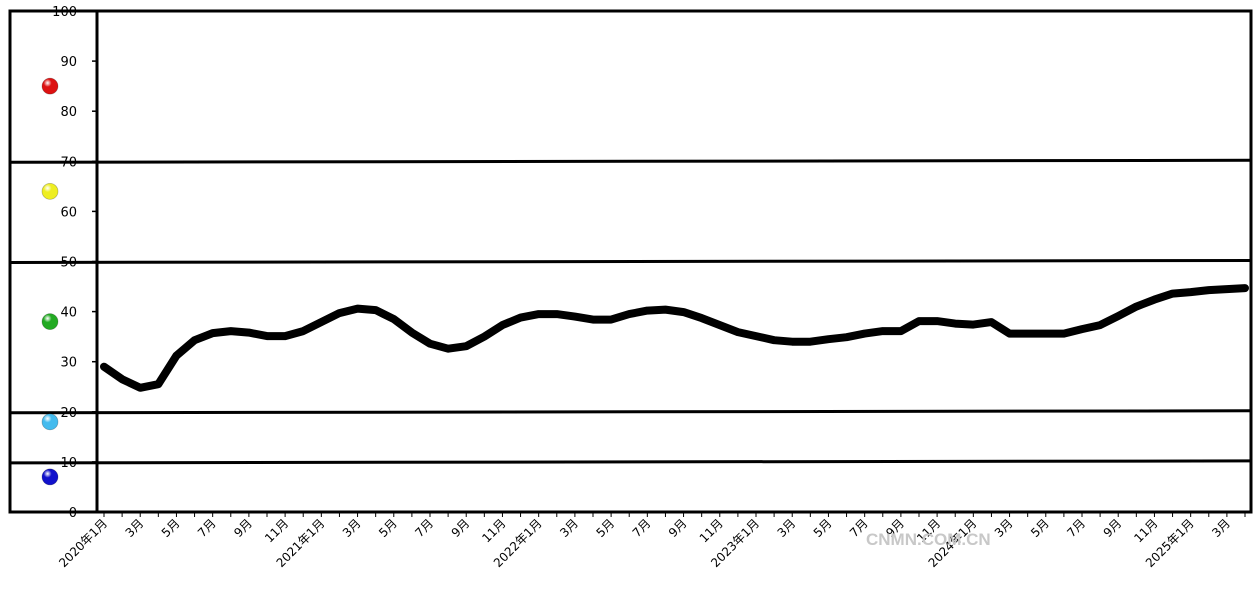 The image size is (1259, 598). Describe the element at coordinates (68, 463) in the screenshot. I see `y-tick-label-10: 10` at that location.